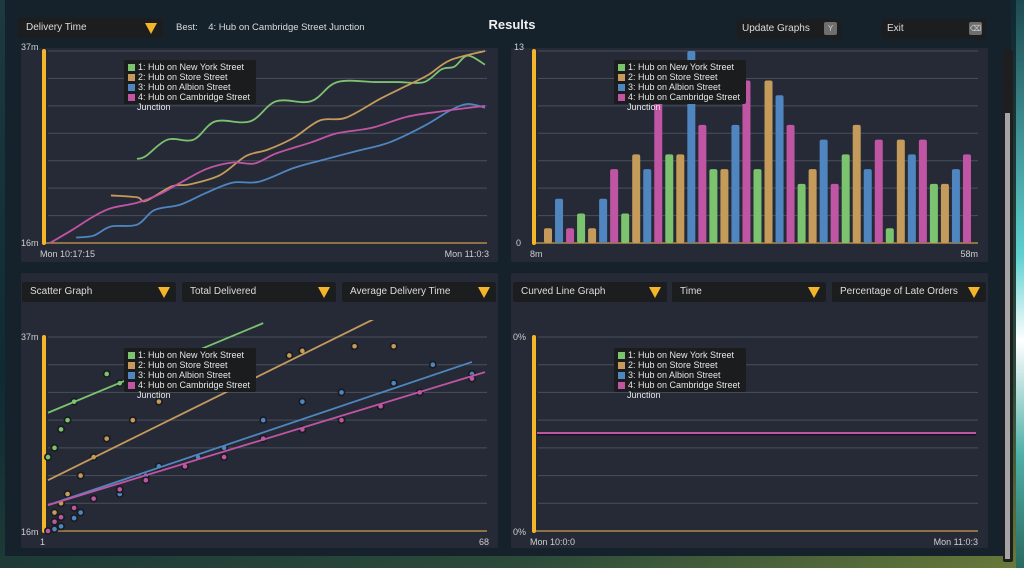 This screenshot has height=568, width=1024. What do you see at coordinates (776, 28) in the screenshot?
I see `update-graphs-label: Update Graphs` at bounding box center [776, 28].